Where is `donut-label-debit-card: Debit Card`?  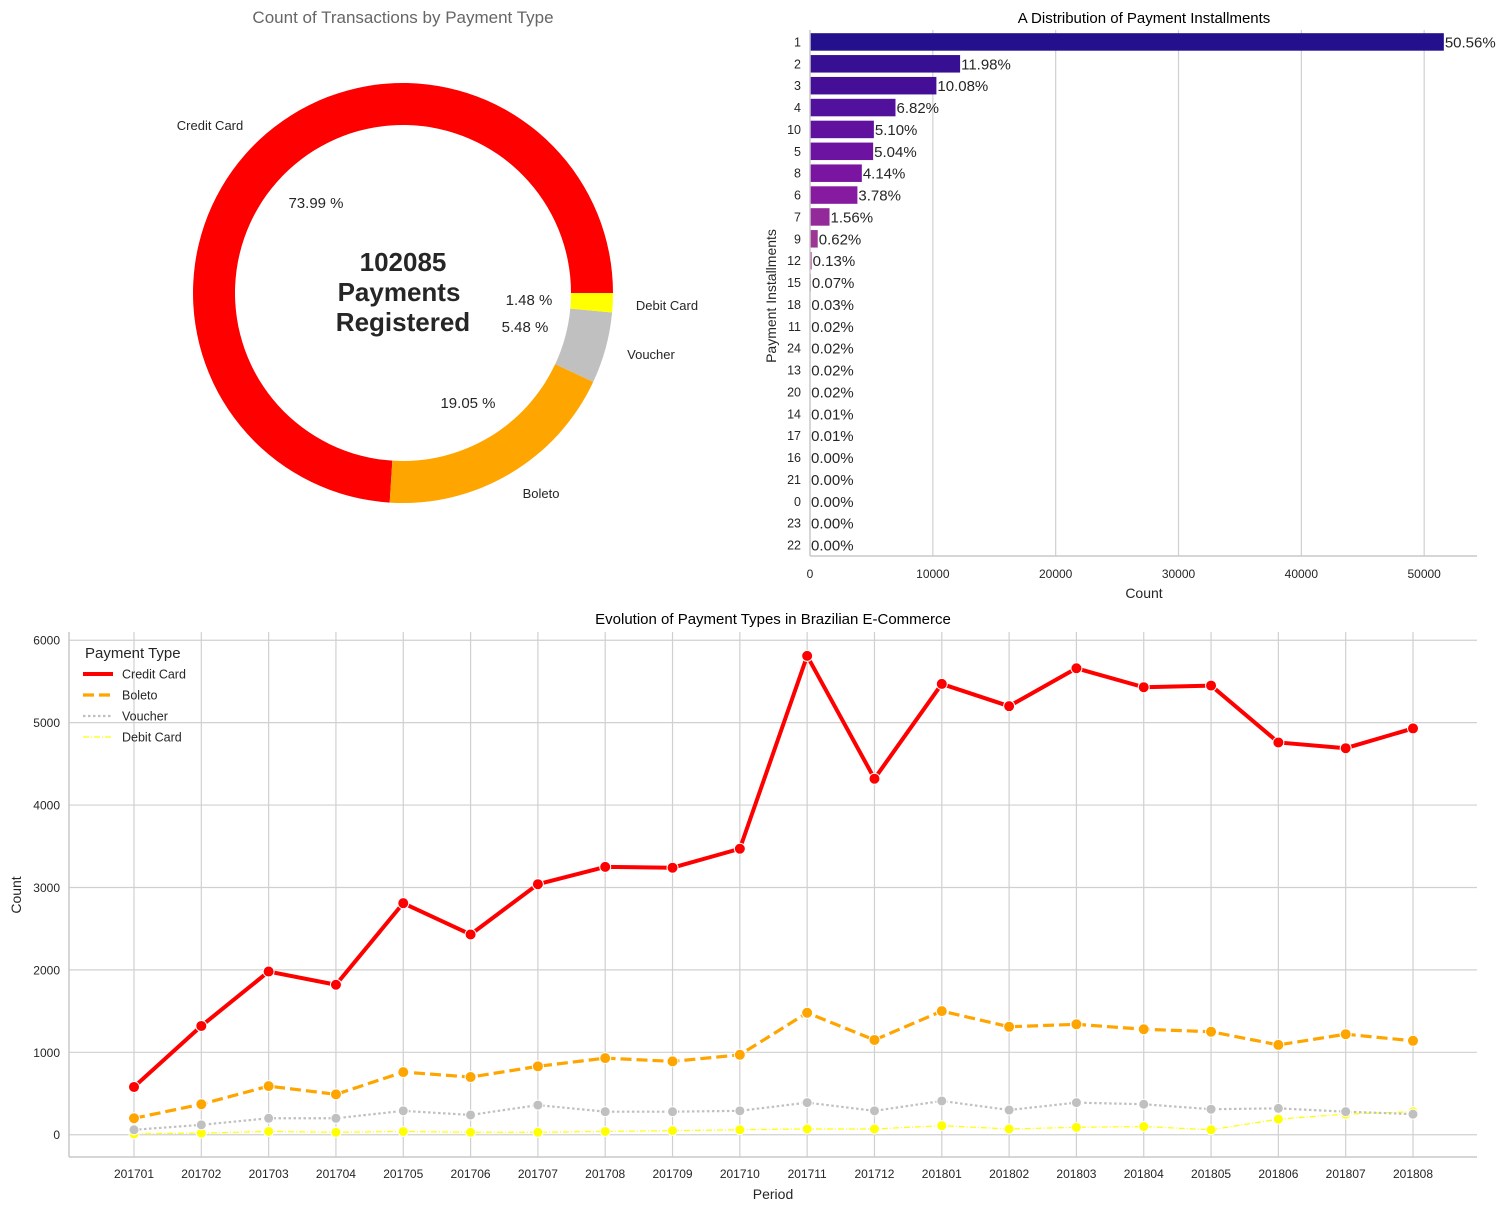
donut-label-debit-card: Debit Card is located at coordinates (667, 305).